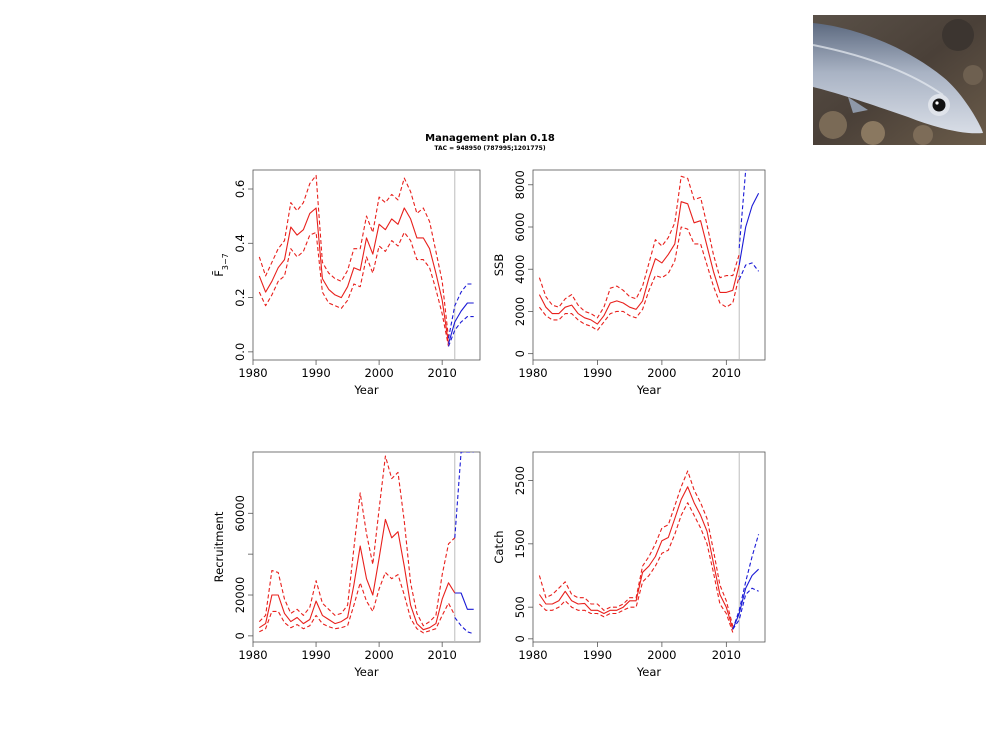 This screenshot has width=1000, height=750. I want to click on panel-f: 1980 1990 2000 2010 0.0 0.2 0.4 0.6 Year F̄3−7, so click(346, 283).